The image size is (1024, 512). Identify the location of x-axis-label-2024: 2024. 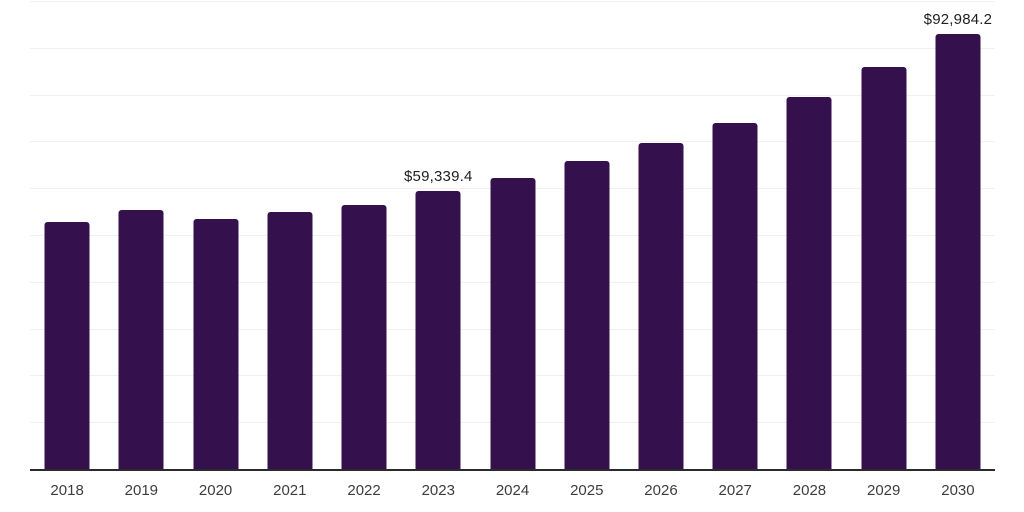
(512, 490).